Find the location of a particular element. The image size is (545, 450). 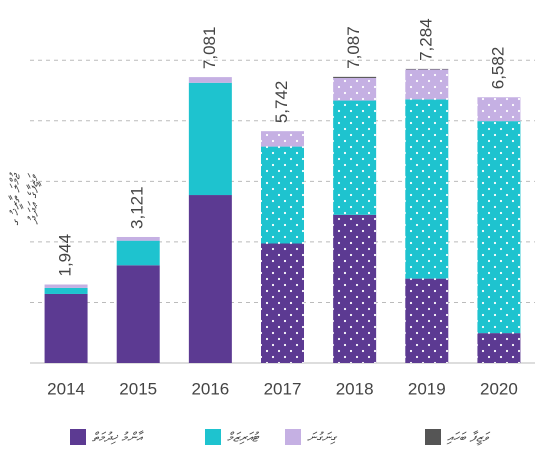

total-label: 3,121 is located at coordinates (137, 207).